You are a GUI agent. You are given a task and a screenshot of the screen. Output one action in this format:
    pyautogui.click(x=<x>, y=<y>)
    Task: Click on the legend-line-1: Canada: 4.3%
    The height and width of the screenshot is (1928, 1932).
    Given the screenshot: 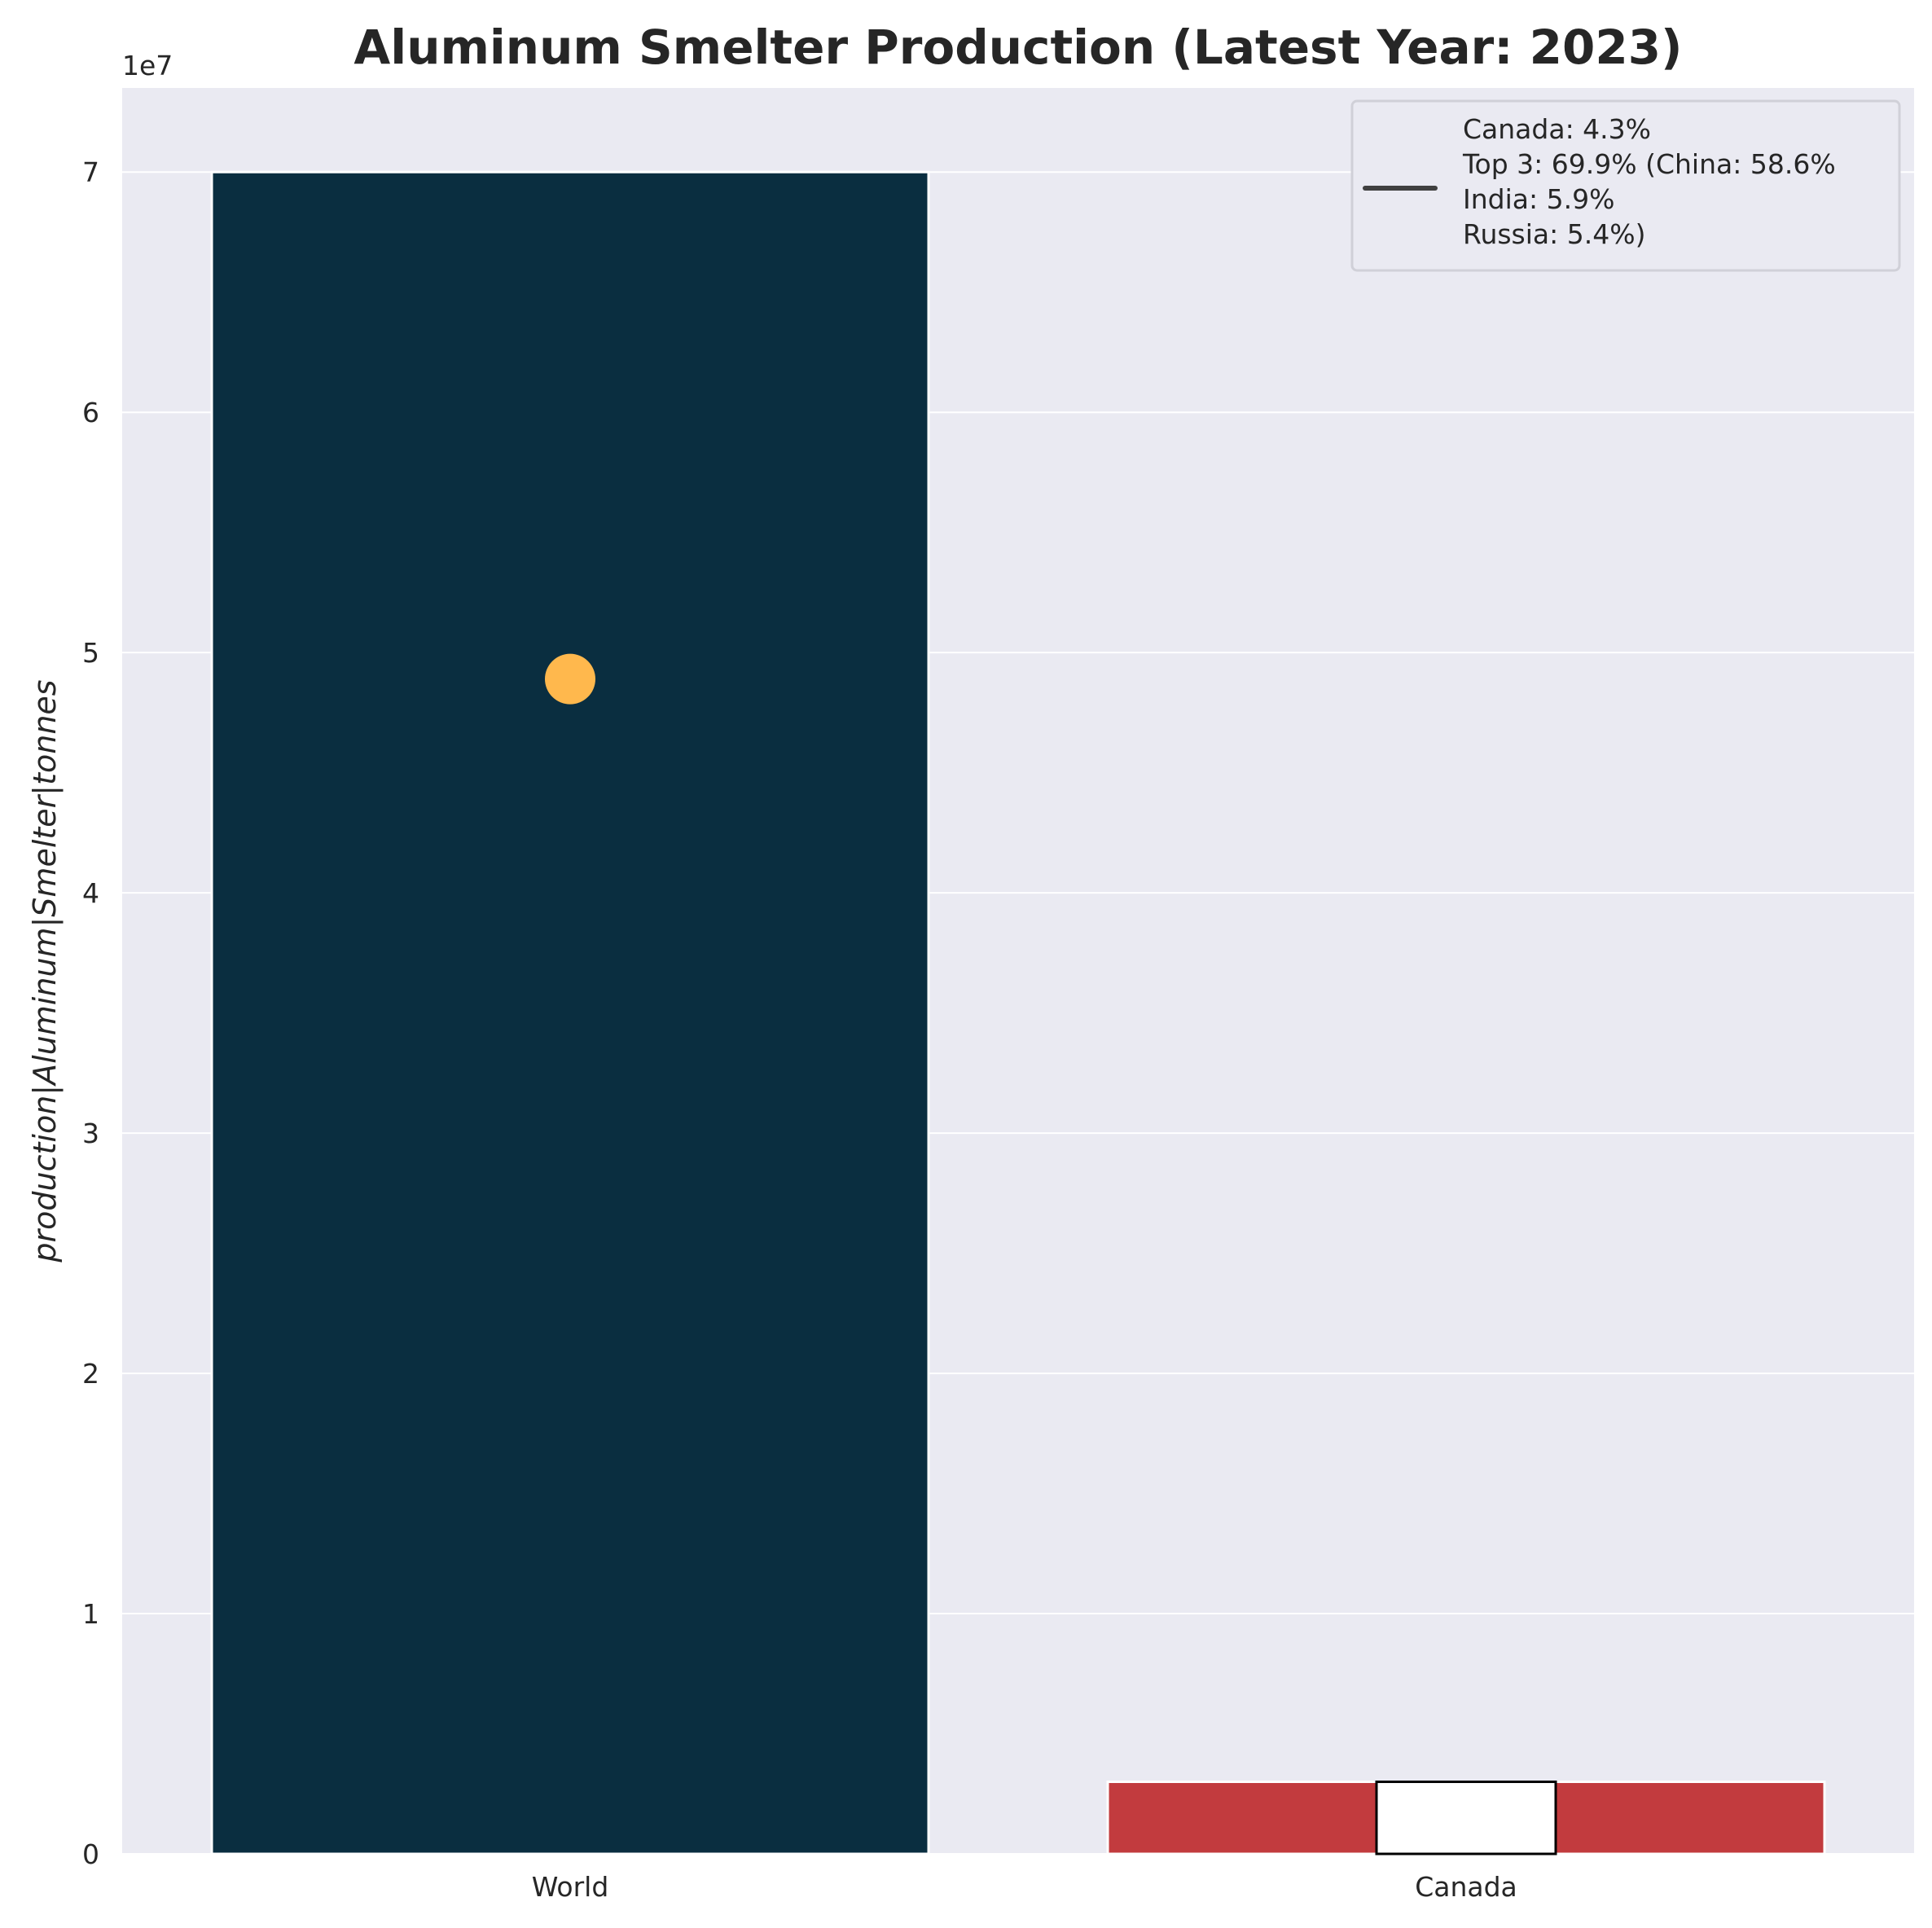 What is the action you would take?
    pyautogui.click(x=1557, y=129)
    